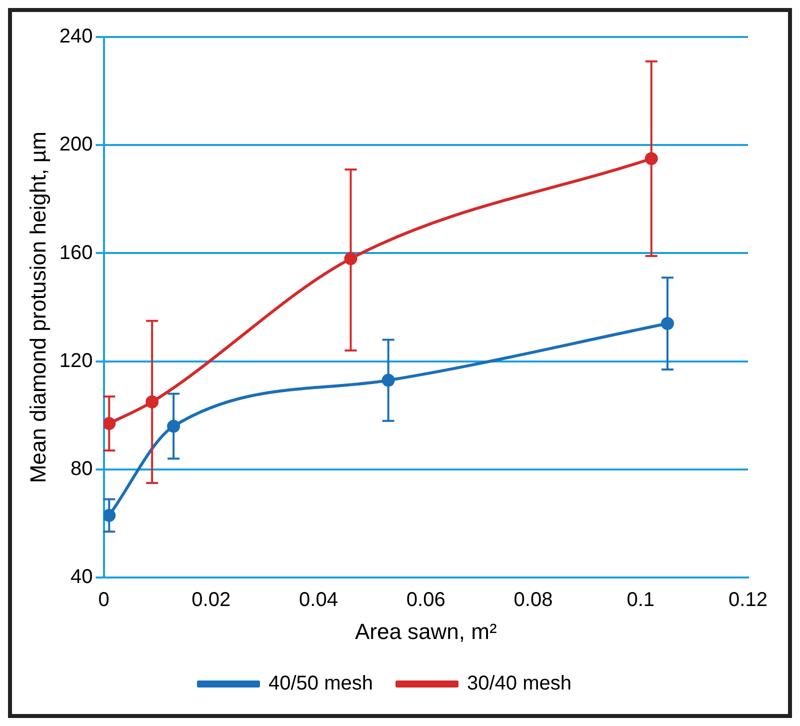 Image resolution: width=800 pixels, height=726 pixels. What do you see at coordinates (37, 308) in the screenshot?
I see `y-axis-title: Mean diamond protusion height, µm` at bounding box center [37, 308].